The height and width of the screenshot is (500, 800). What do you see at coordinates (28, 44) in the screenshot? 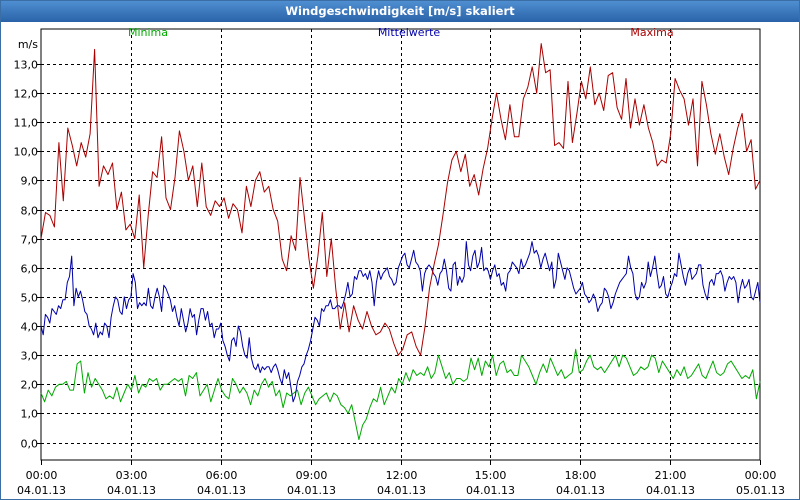
I see `y-axis-label: m/s` at bounding box center [28, 44].